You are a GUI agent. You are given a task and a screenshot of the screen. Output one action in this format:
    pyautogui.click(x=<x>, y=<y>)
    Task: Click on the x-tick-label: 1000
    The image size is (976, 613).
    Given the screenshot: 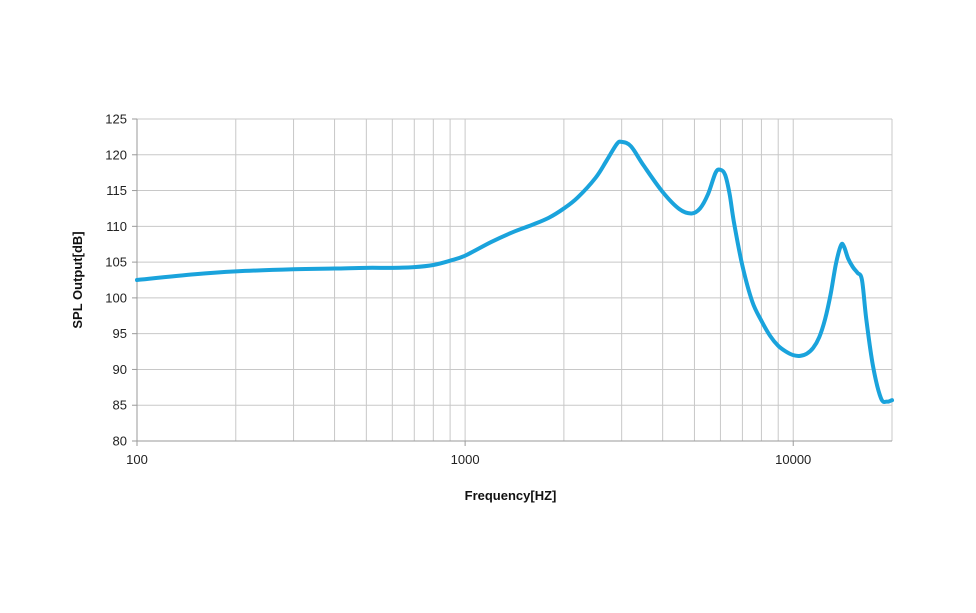 What is the action you would take?
    pyautogui.click(x=465, y=459)
    